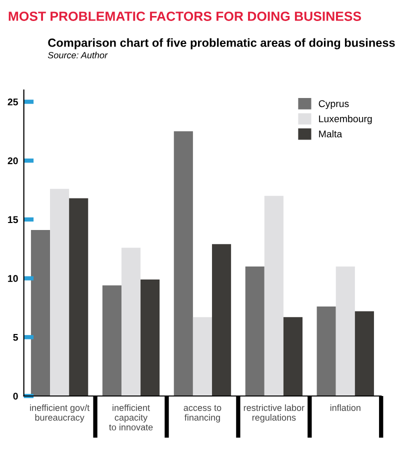  What do you see at coordinates (185, 16) in the screenshot?
I see `chart-title: MOST PROBLEMATIC FACTORS FOR DOING BUSINESS` at bounding box center [185, 16].